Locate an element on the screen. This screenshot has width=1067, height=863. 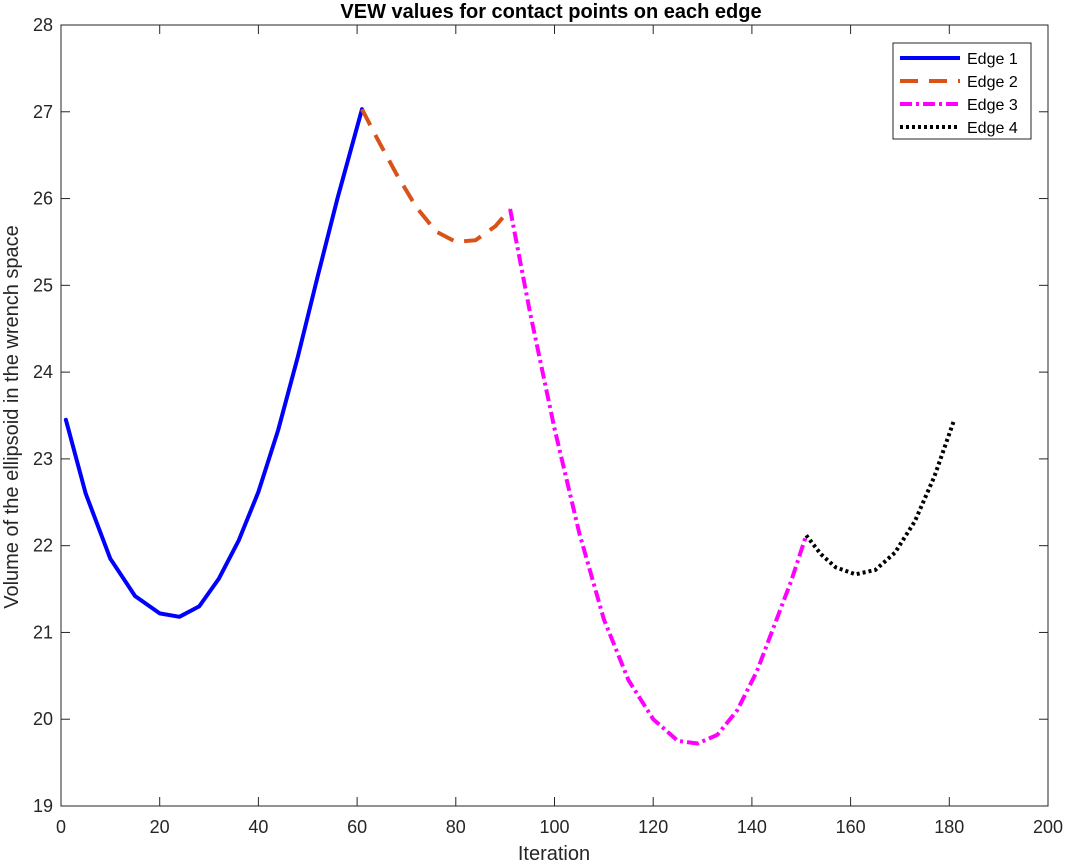
y-tick-label: 20 is located at coordinates (43, 719).